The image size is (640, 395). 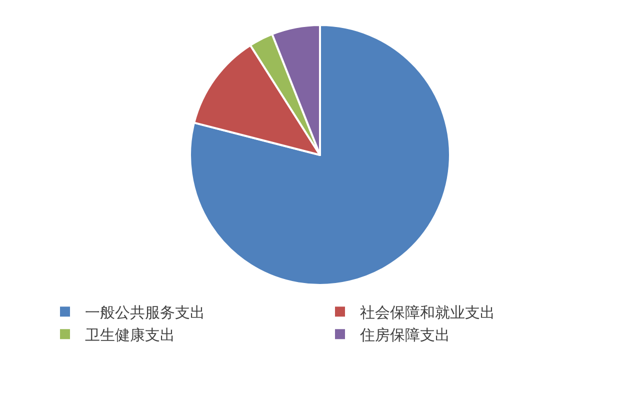 What do you see at coordinates (145, 313) in the screenshot?
I see `legend-label: 一般公共服务支出` at bounding box center [145, 313].